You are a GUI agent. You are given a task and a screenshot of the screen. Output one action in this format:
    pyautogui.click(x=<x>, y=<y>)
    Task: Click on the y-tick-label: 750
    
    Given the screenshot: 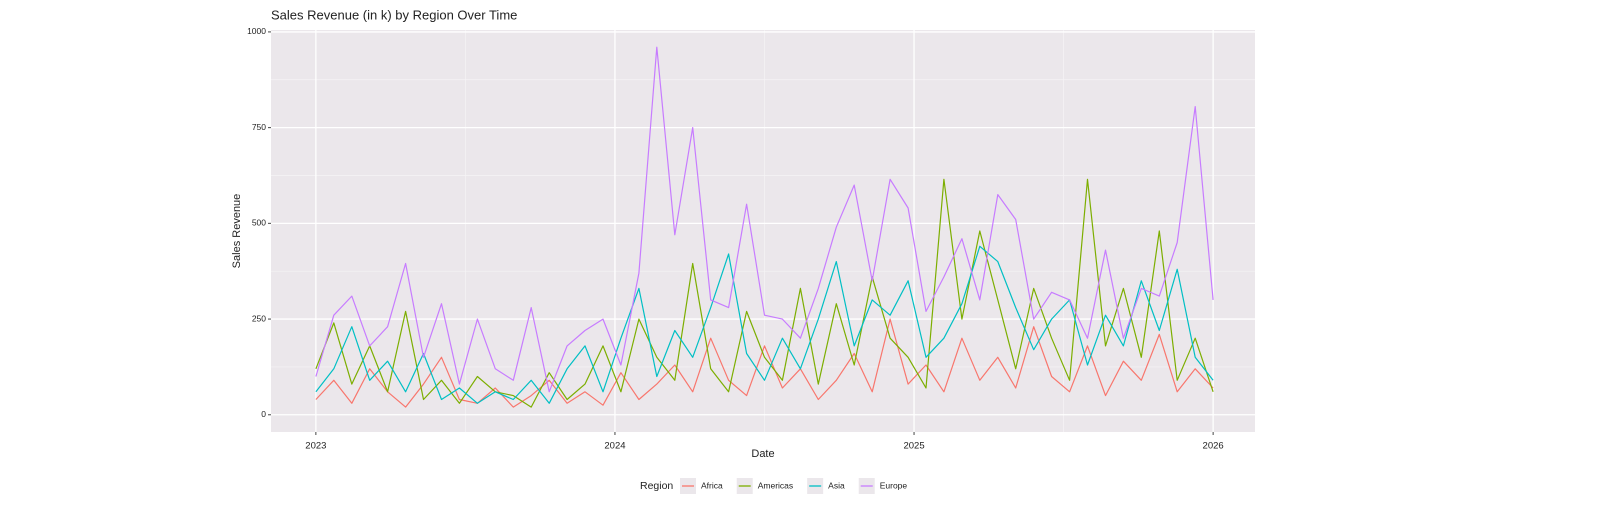 What is the action you would take?
    pyautogui.click(x=259, y=127)
    